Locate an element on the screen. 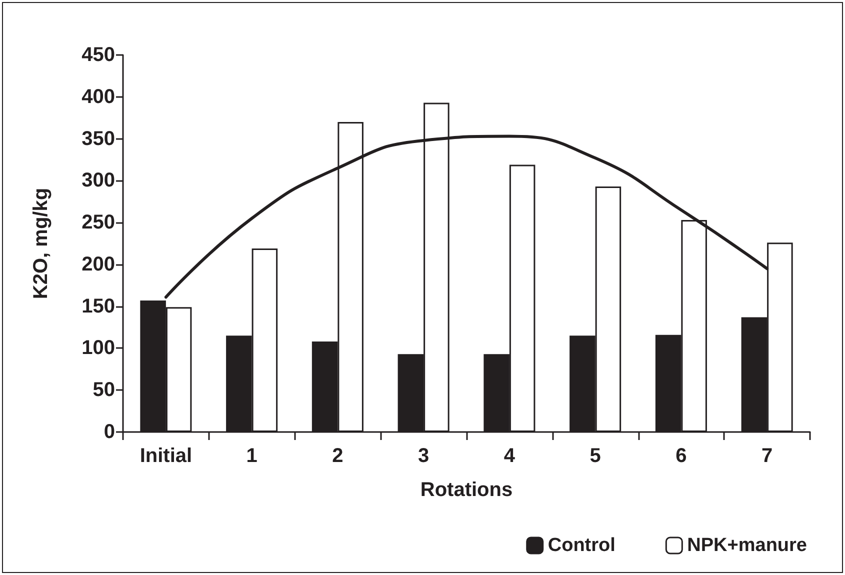 This screenshot has width=845, height=575. x-tick-label: 2 is located at coordinates (338, 456).